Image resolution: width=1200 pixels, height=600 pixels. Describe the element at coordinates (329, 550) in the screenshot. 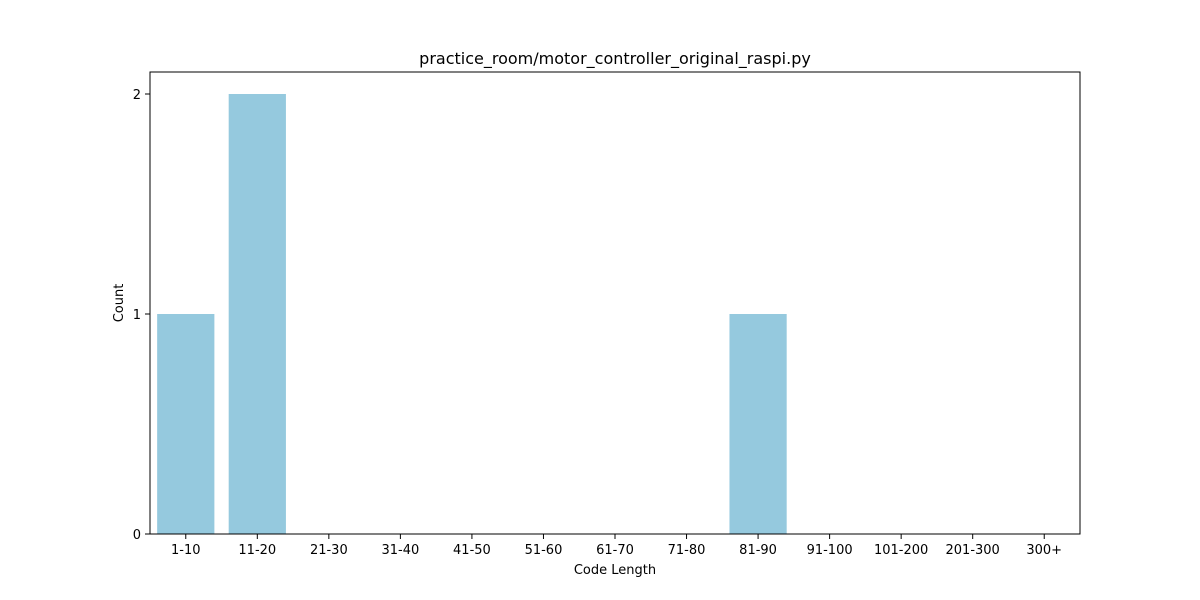

I see `x-tick-label: 21-30` at that location.